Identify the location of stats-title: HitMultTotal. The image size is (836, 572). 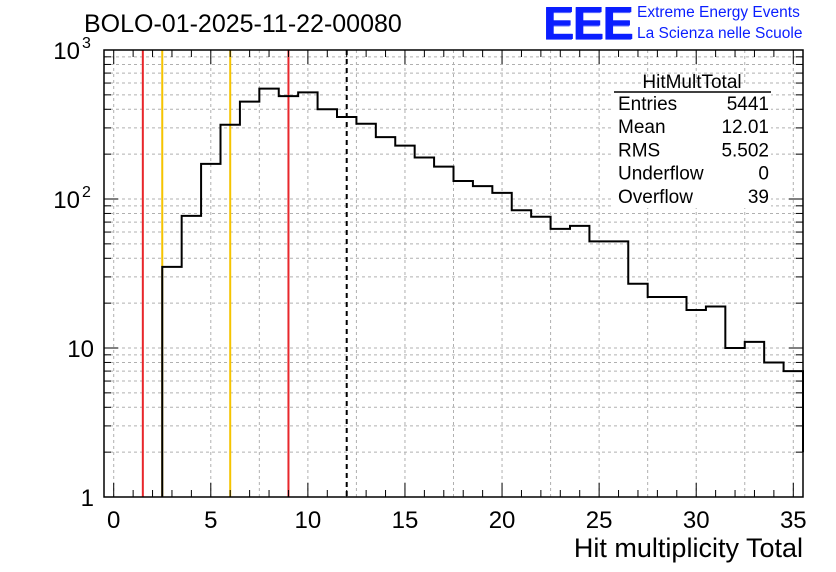
(691, 82).